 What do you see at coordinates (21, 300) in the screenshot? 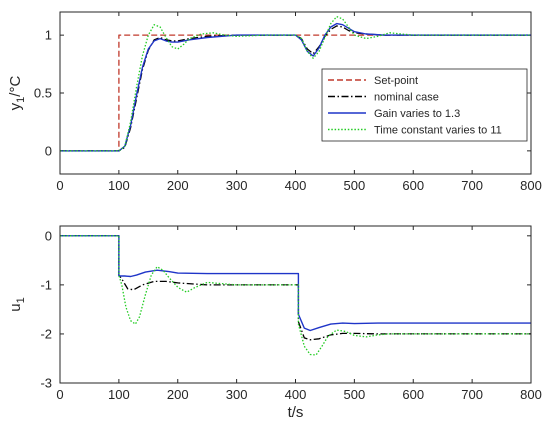
I see `bottom-y-axis-label-sub: 1` at bounding box center [21, 300].